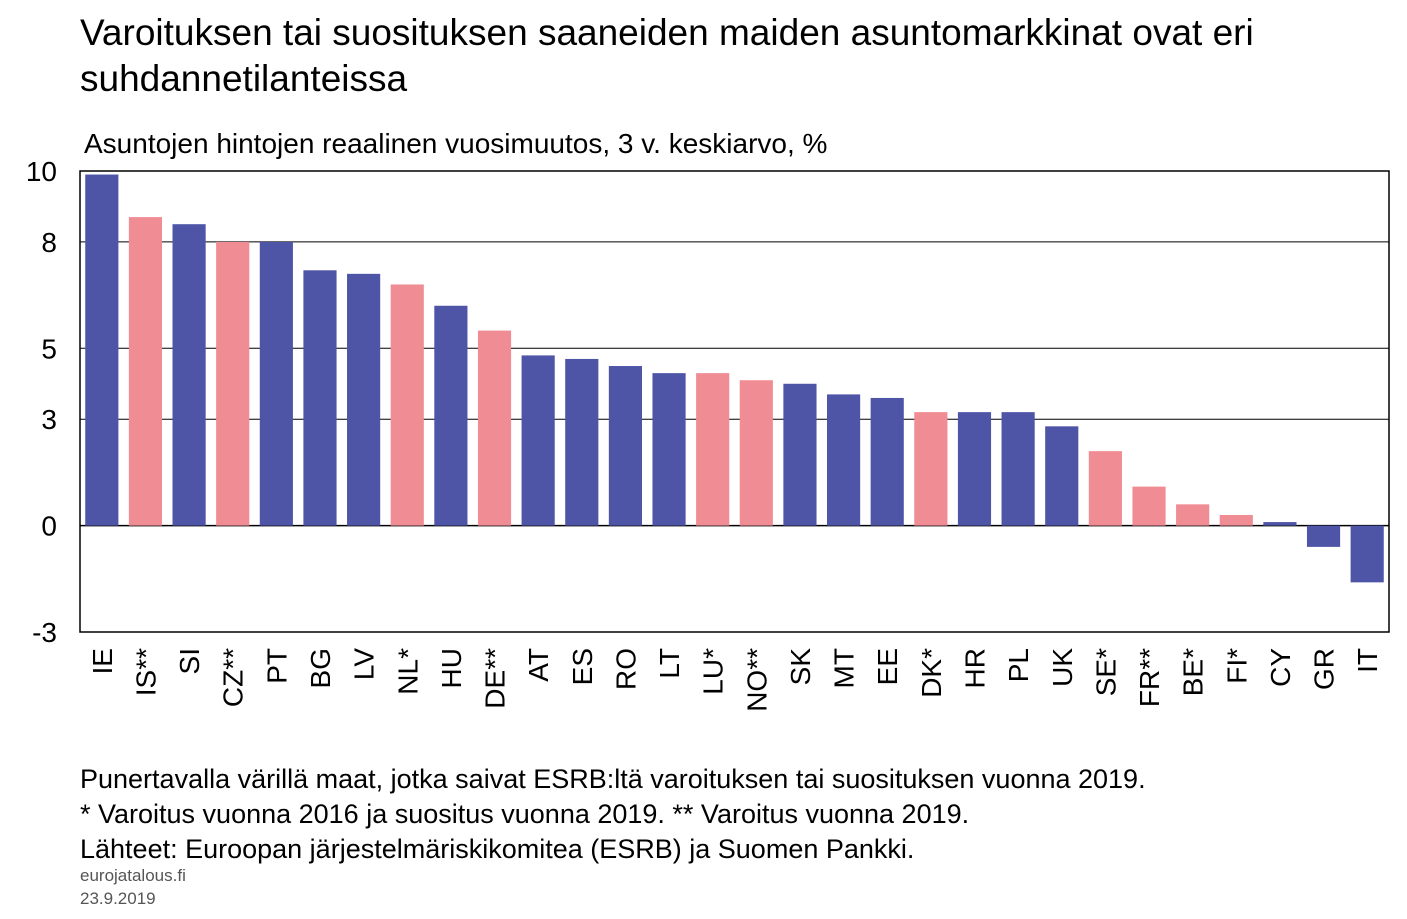  Describe the element at coordinates (407, 671) in the screenshot. I see `x-tick-label: NL*` at that location.